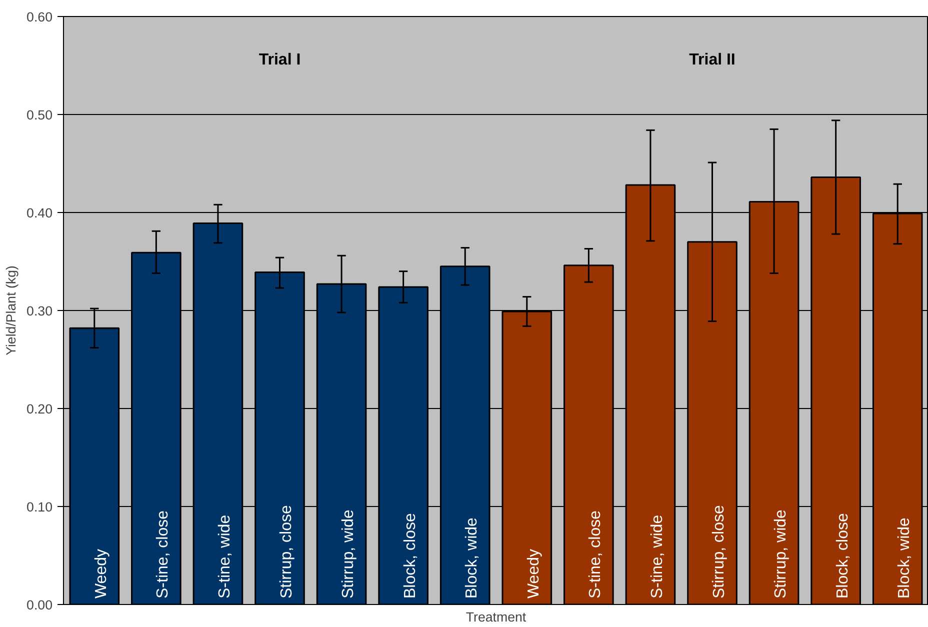 Image resolution: width=928 pixels, height=627 pixels. I want to click on annotation: Trial II, so click(712, 60).